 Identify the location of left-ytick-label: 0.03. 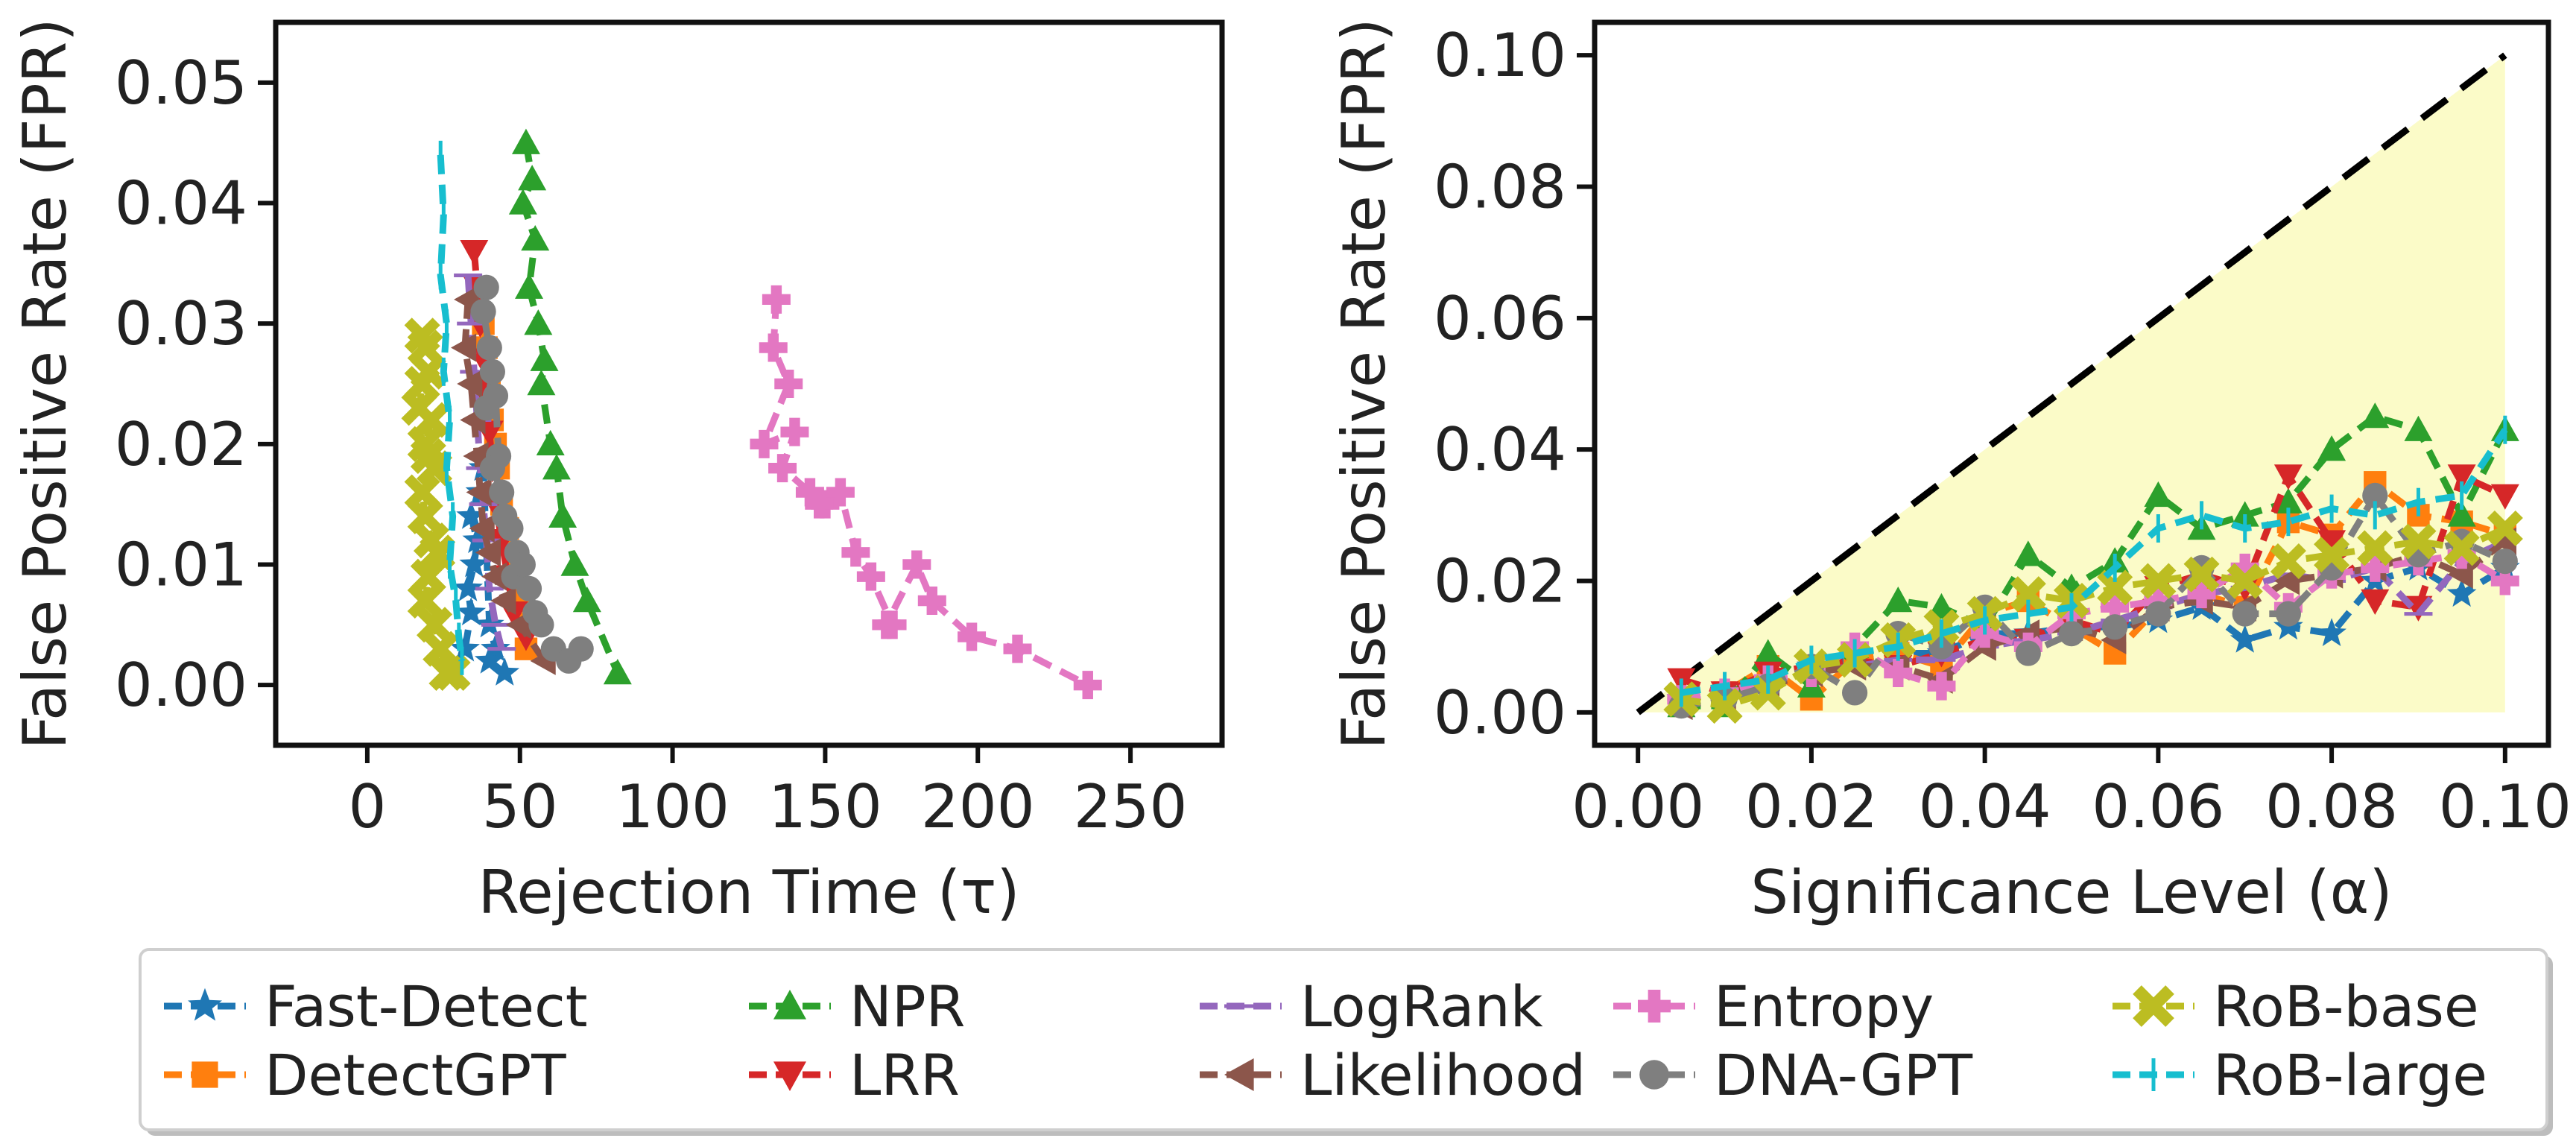
(181, 323).